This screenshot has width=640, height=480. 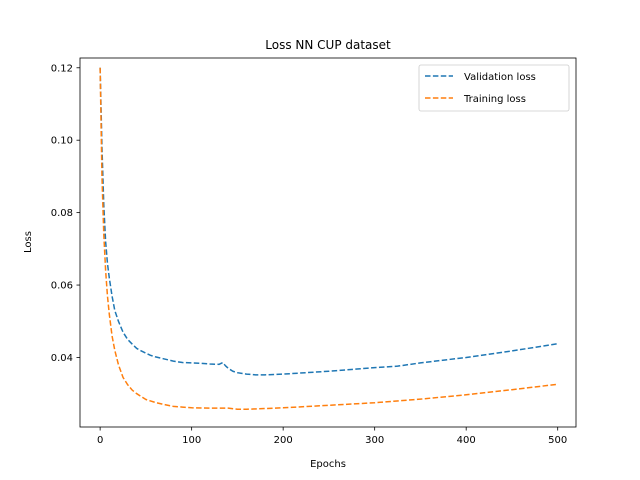 What do you see at coordinates (494, 99) in the screenshot?
I see `legend-label-training: Training loss` at bounding box center [494, 99].